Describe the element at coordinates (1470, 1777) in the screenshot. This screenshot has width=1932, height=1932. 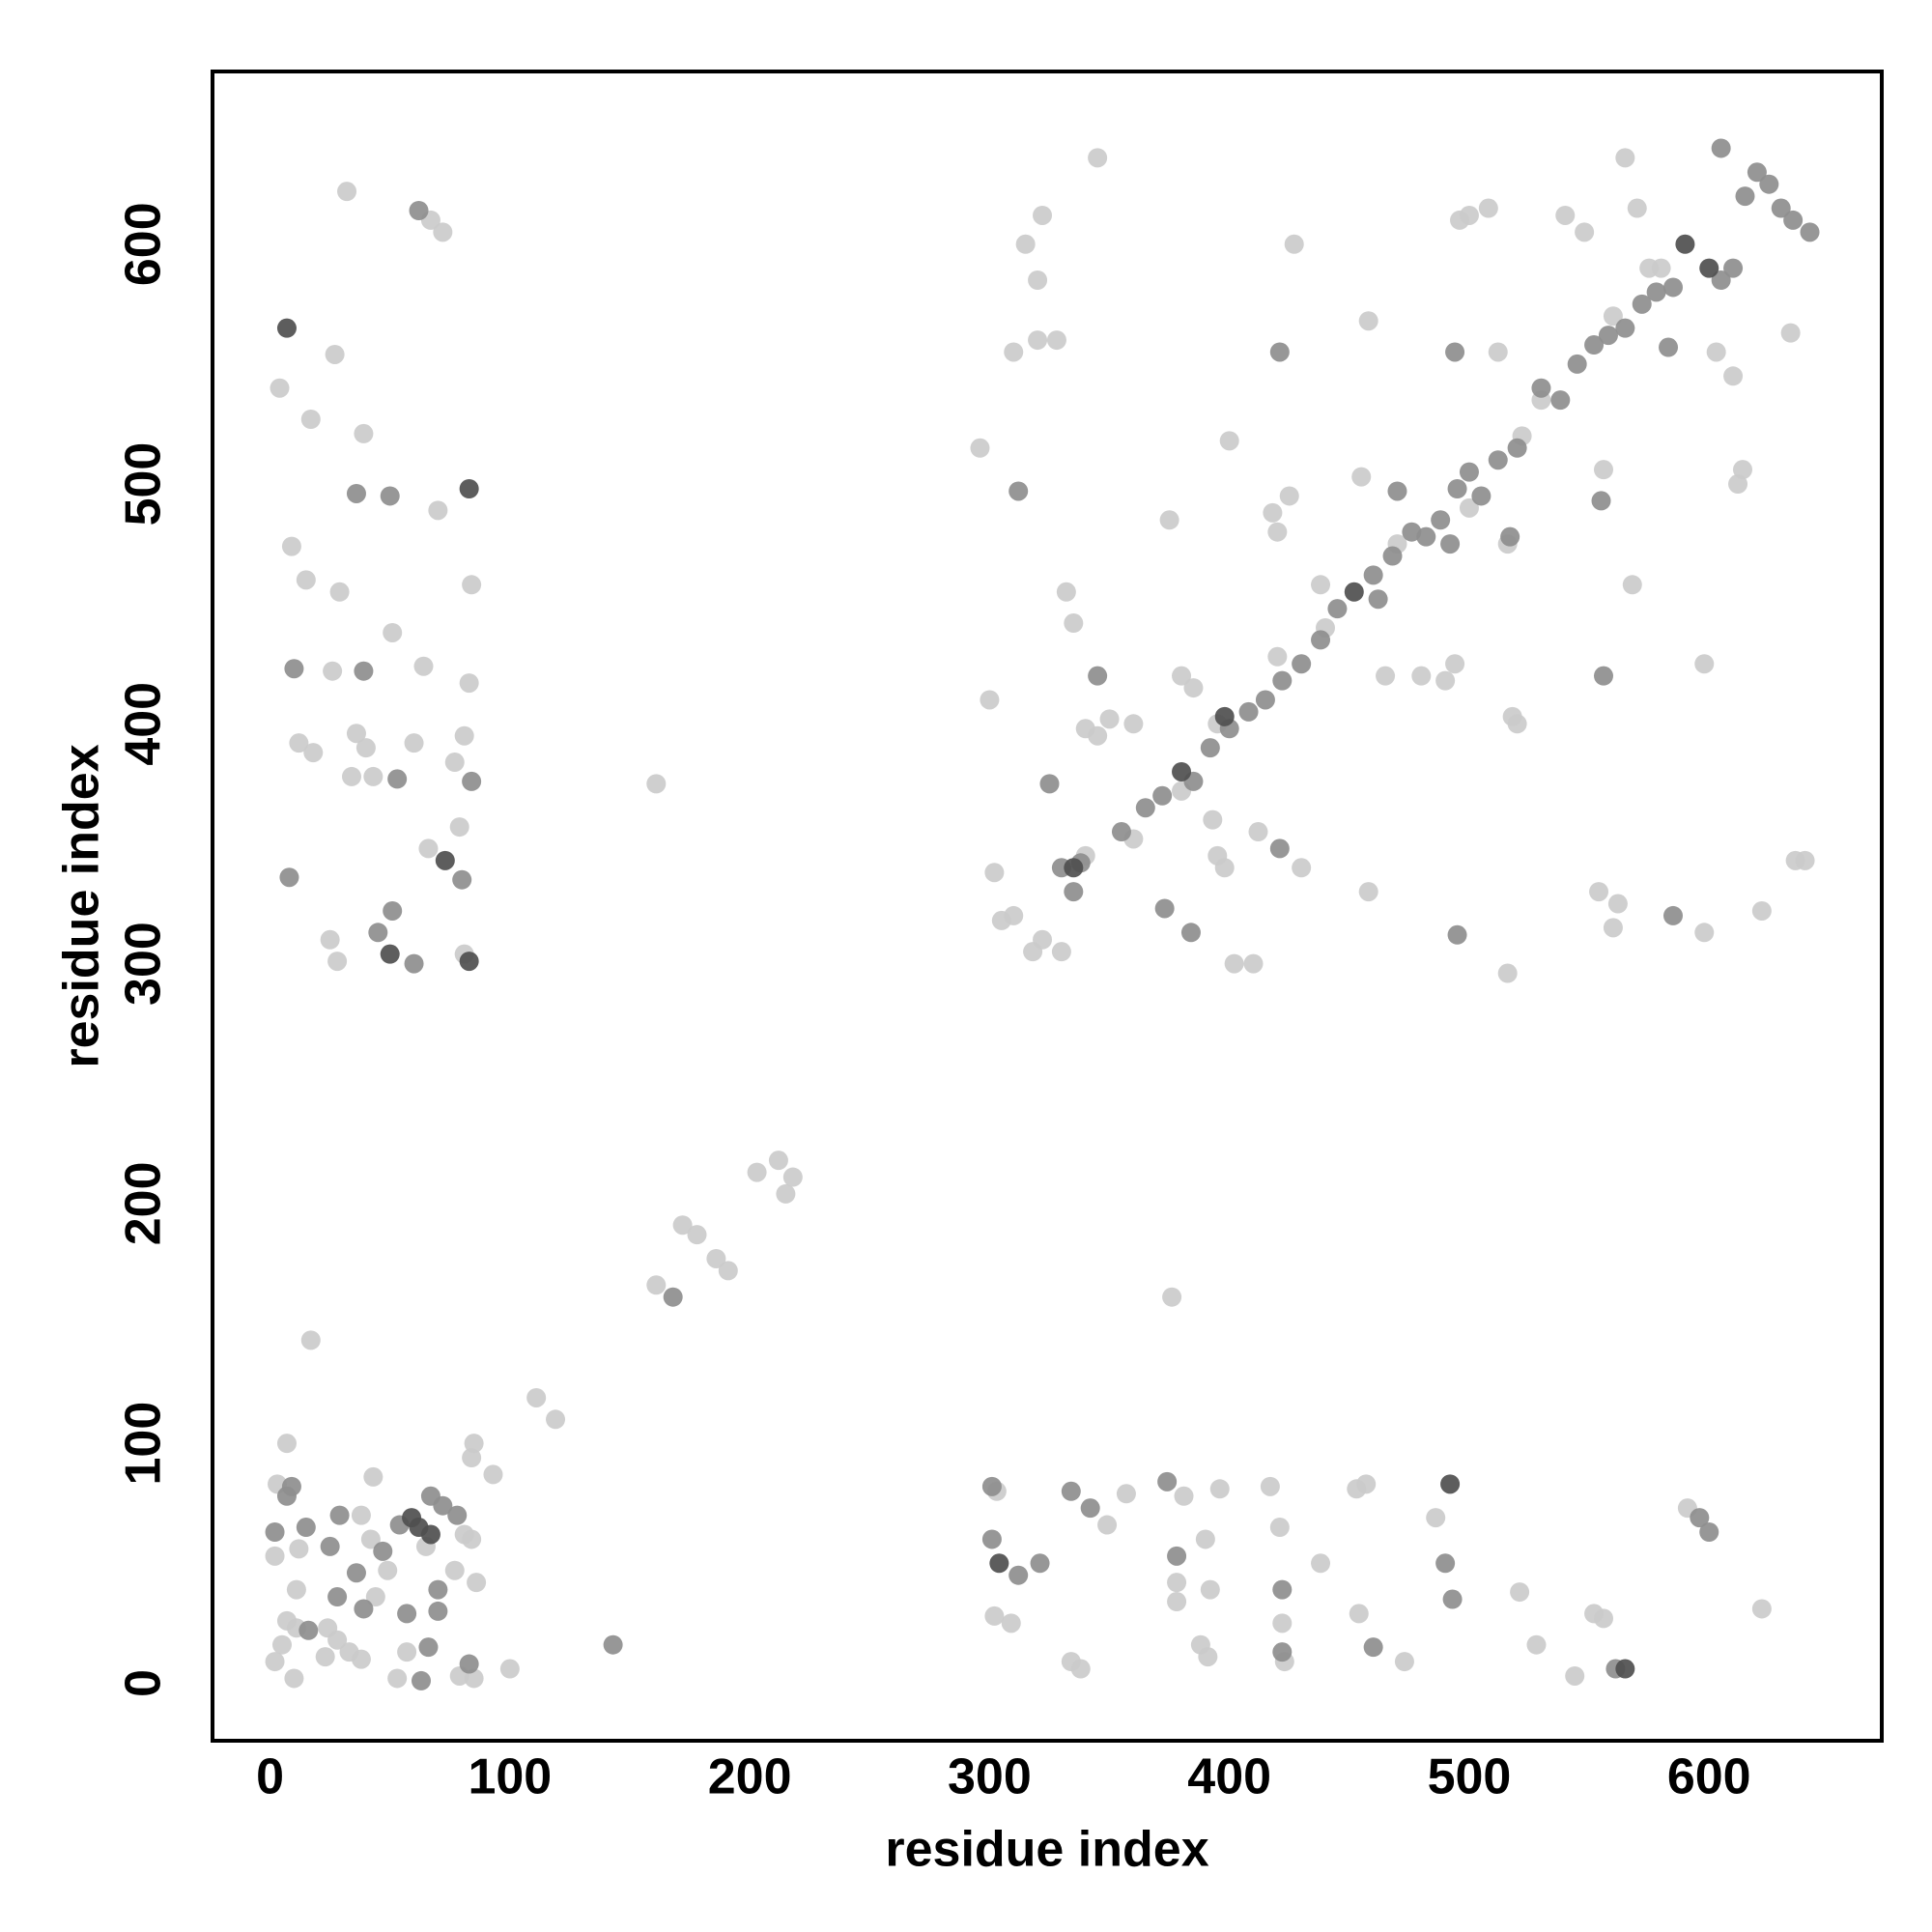
I see `x-tick-label: 500` at that location.